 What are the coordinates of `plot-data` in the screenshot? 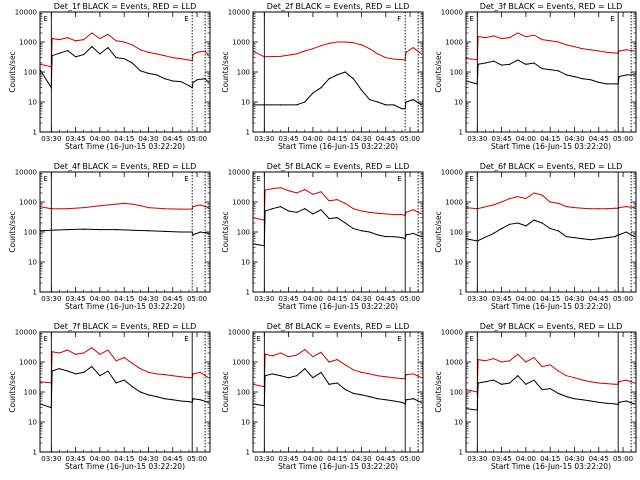 It's located at (124, 378).